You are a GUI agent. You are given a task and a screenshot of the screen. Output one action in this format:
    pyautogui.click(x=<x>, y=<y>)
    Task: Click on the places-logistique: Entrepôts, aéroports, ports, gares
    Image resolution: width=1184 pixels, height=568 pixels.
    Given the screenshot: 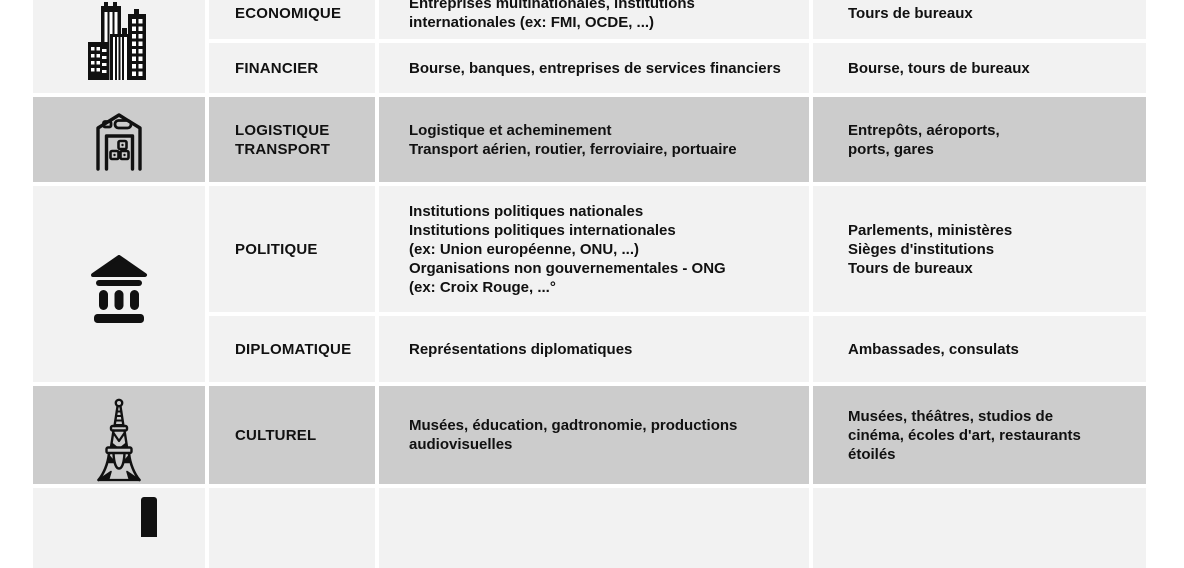 What is the action you would take?
    pyautogui.click(x=979, y=139)
    